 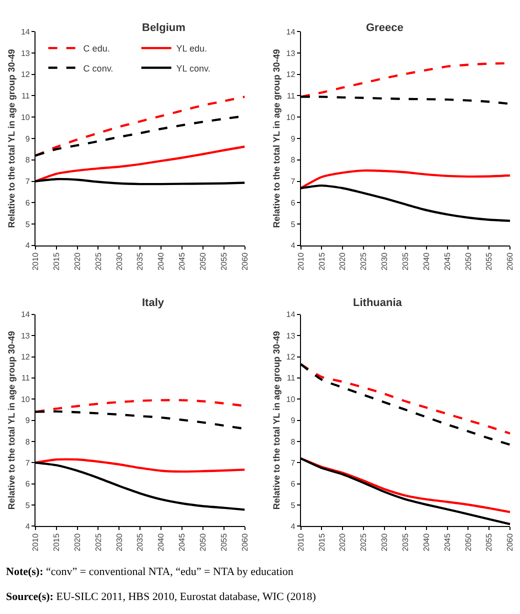 I want to click on chart-title: Greece, so click(x=385, y=28).